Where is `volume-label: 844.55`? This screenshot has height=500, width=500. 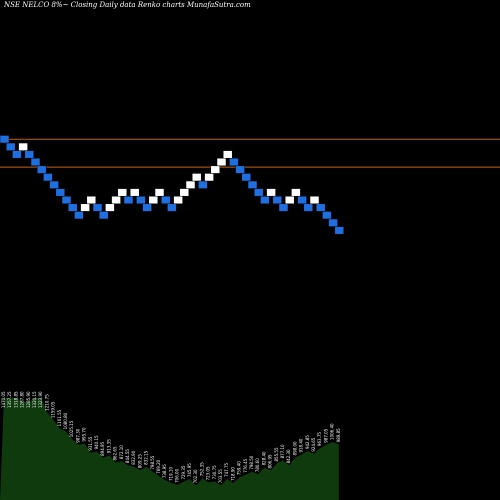 volume-label: 844.55 is located at coordinates (127, 456).